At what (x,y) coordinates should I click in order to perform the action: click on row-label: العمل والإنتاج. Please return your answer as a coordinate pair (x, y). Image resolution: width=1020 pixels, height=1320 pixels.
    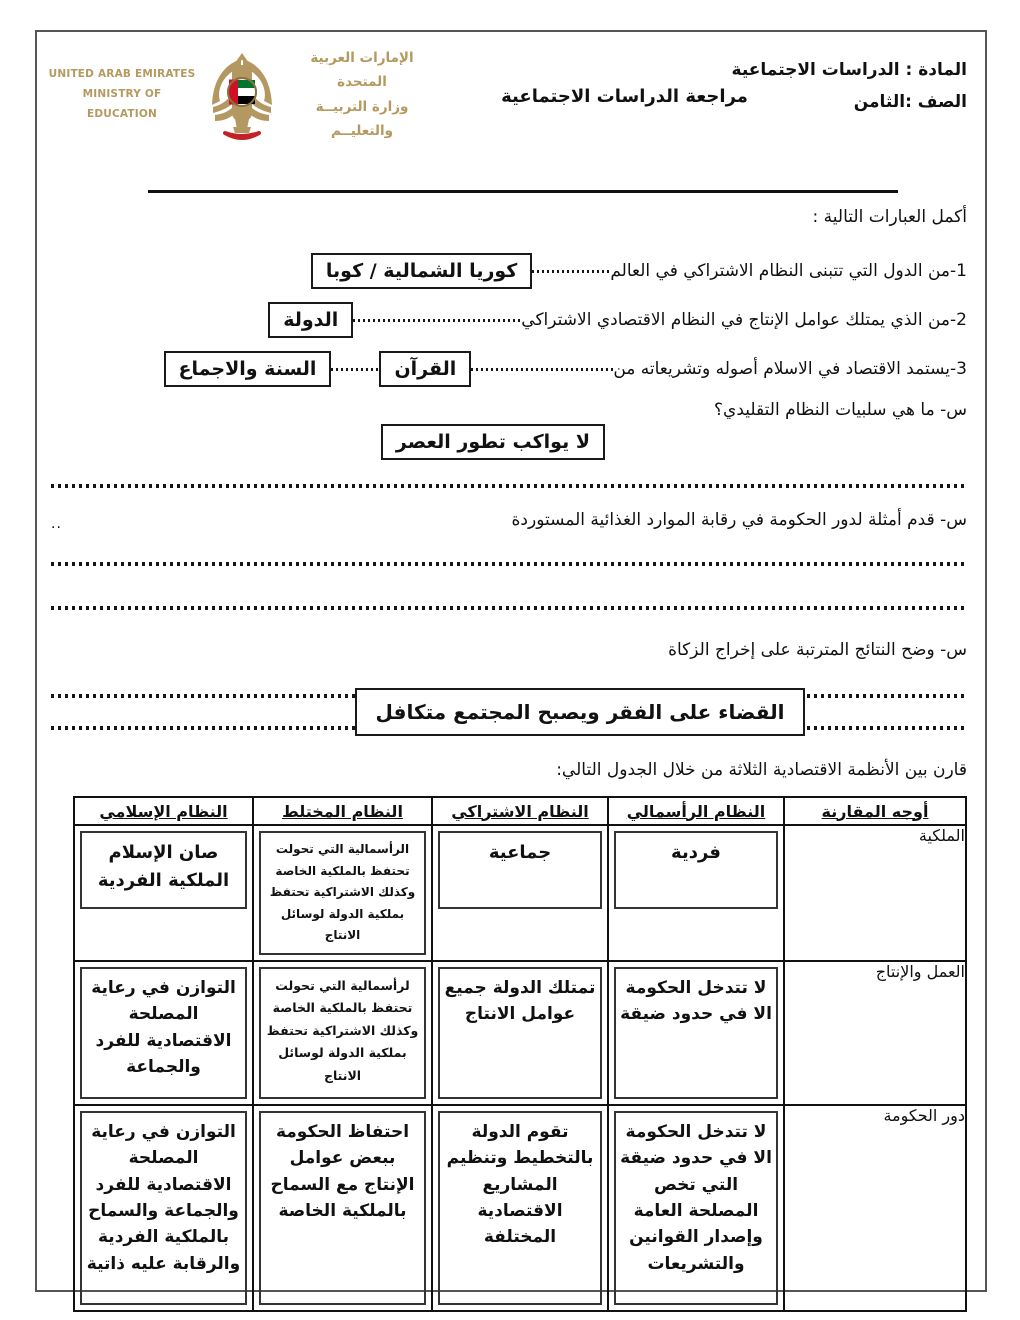
    Looking at the image, I should click on (875, 1032).